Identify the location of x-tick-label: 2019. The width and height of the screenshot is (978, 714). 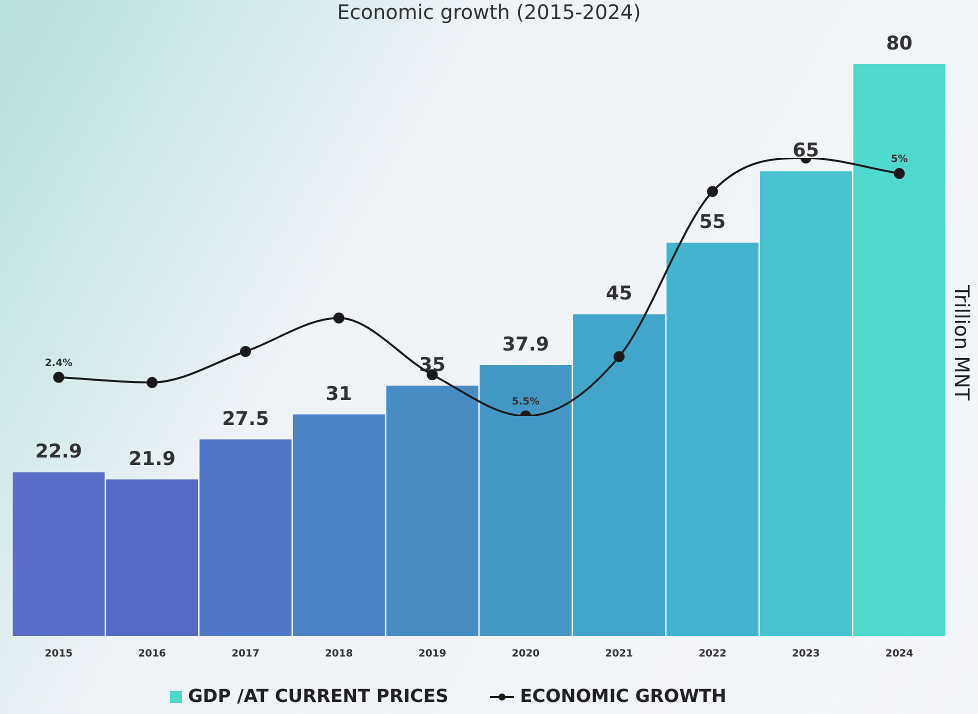
(432, 654).